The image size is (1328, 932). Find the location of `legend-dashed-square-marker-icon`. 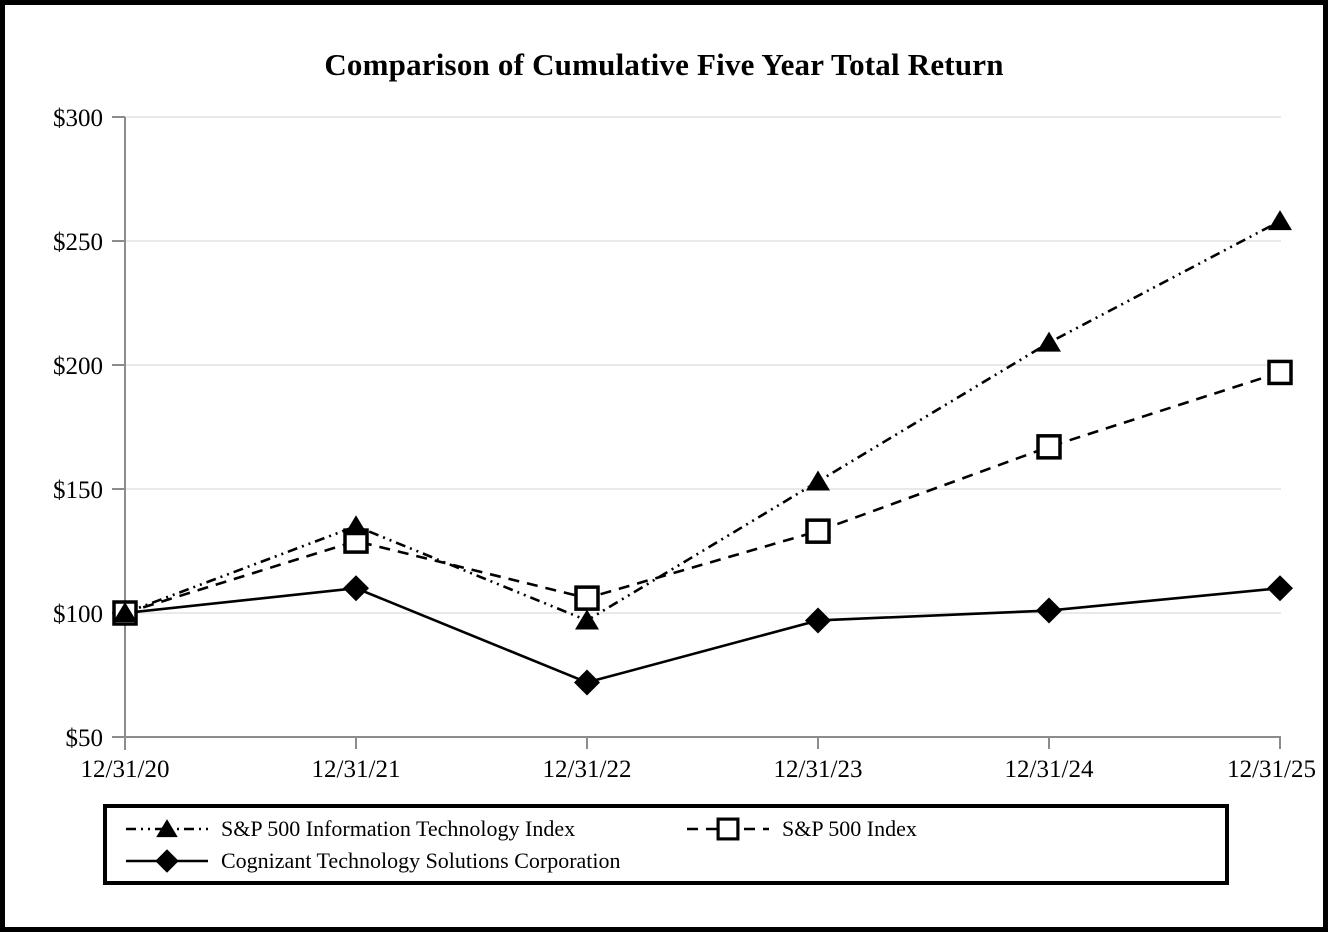

legend-dashed-square-marker-icon is located at coordinates (728, 829).